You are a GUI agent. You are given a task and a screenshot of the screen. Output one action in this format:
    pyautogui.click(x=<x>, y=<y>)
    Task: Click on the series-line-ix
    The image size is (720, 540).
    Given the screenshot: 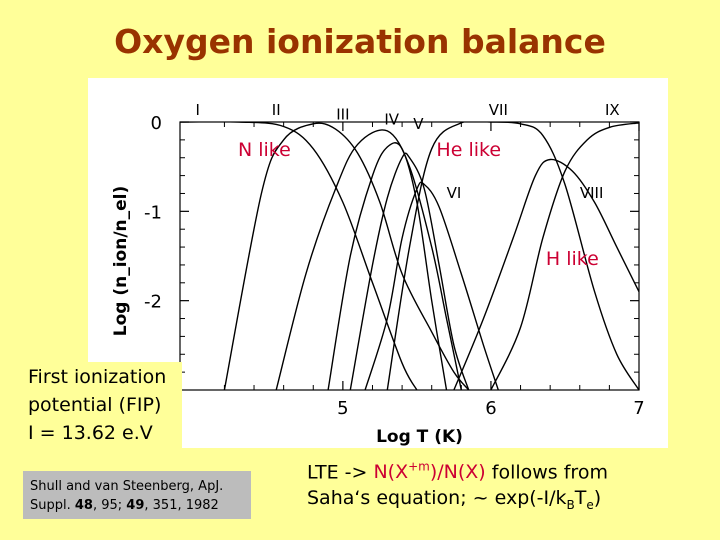 What is the action you would take?
    pyautogui.click(x=564, y=256)
    